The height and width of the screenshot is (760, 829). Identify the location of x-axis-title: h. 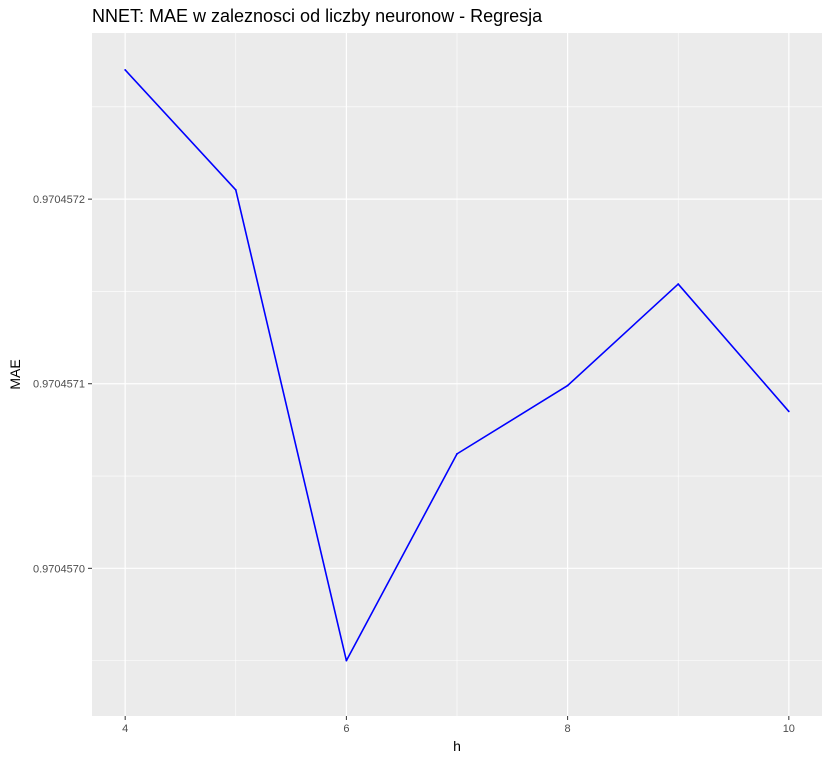
(457, 746).